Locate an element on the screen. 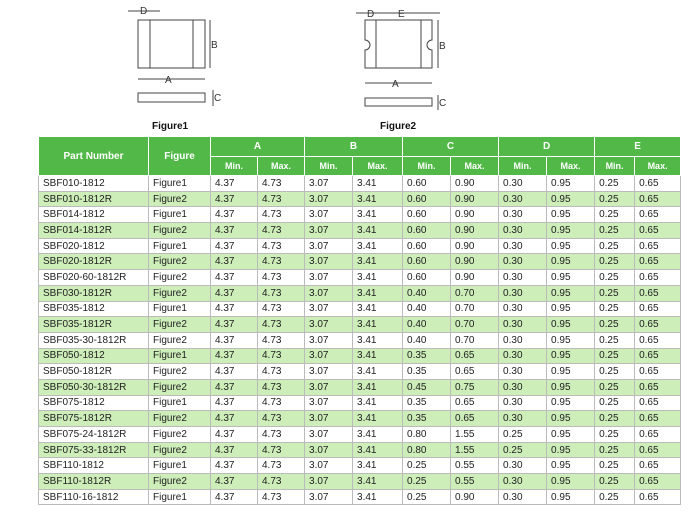  cell: SBF110-16-1812 is located at coordinates (93, 497).